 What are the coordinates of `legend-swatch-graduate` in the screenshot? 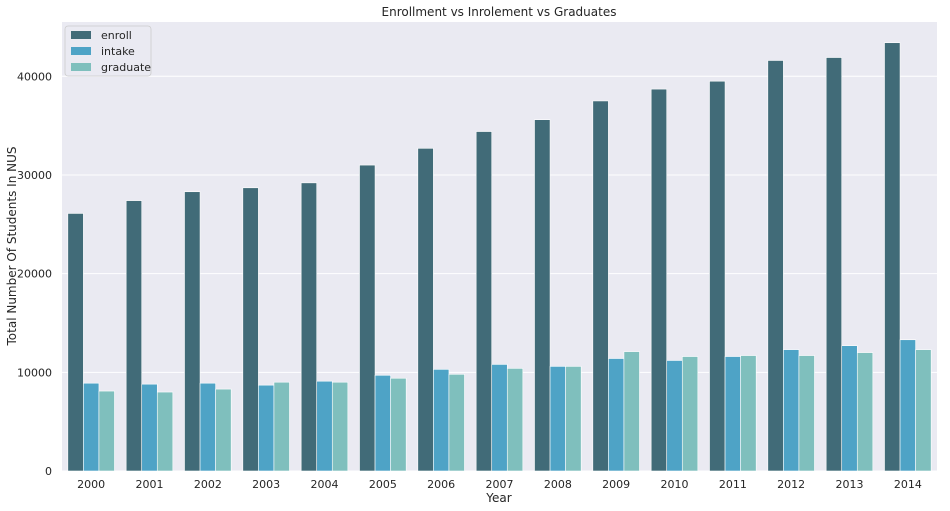 It's located at (81, 67).